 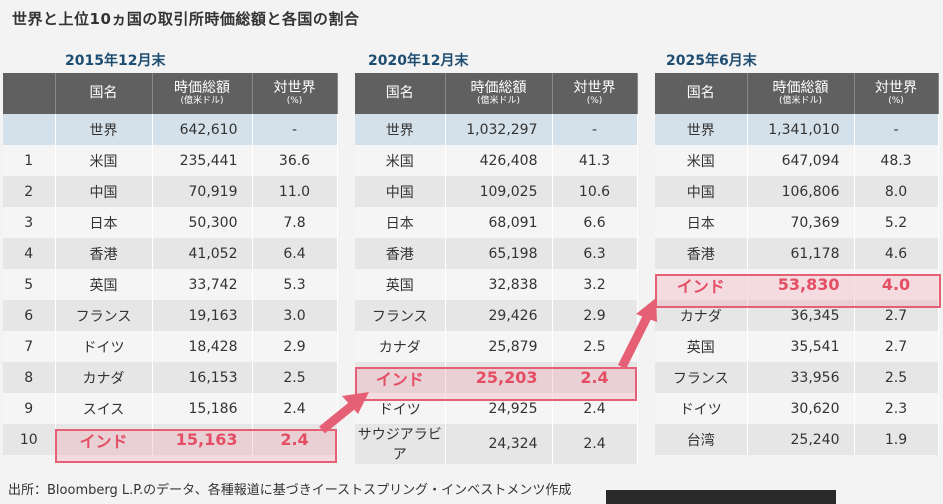 I want to click on presenter-video-thumbnail, so click(x=721, y=497).